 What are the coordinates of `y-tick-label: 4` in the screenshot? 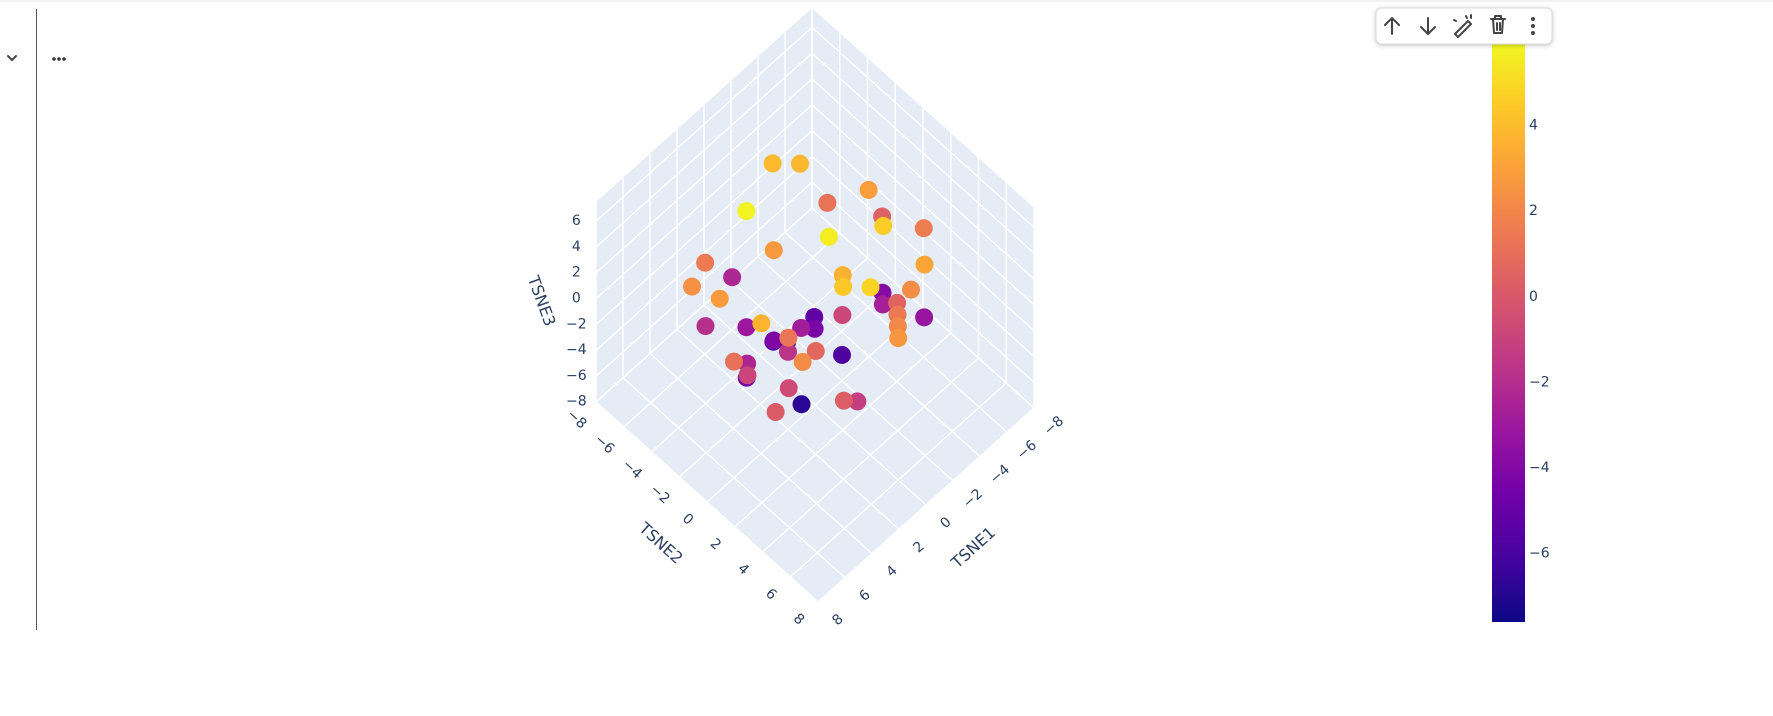 It's located at (742, 570).